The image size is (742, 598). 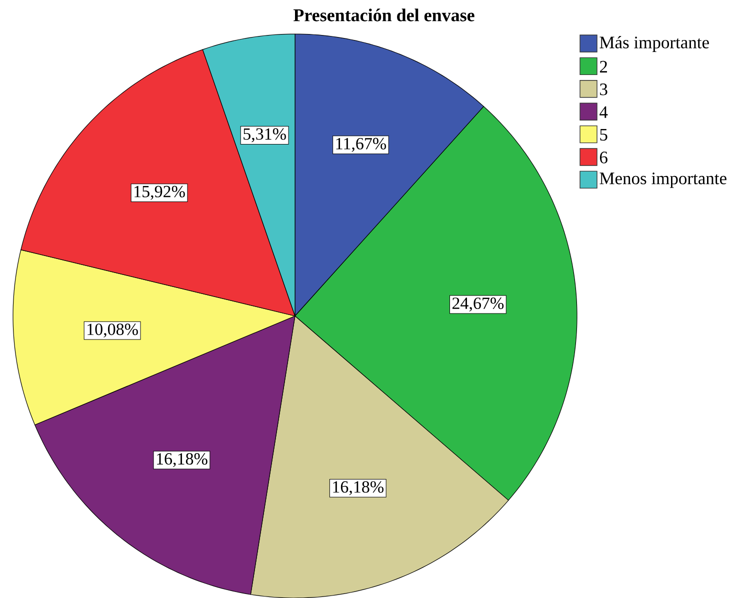 What do you see at coordinates (265, 135) in the screenshot?
I see `data-label: 5,31%` at bounding box center [265, 135].